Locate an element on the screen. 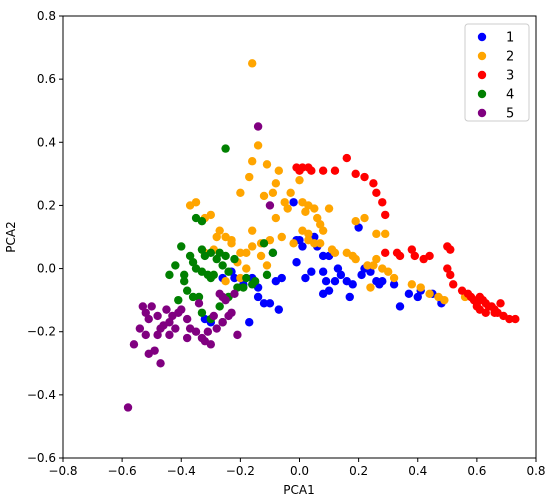 This screenshot has width=550, height=503. legend-box is located at coordinates (497, 72).